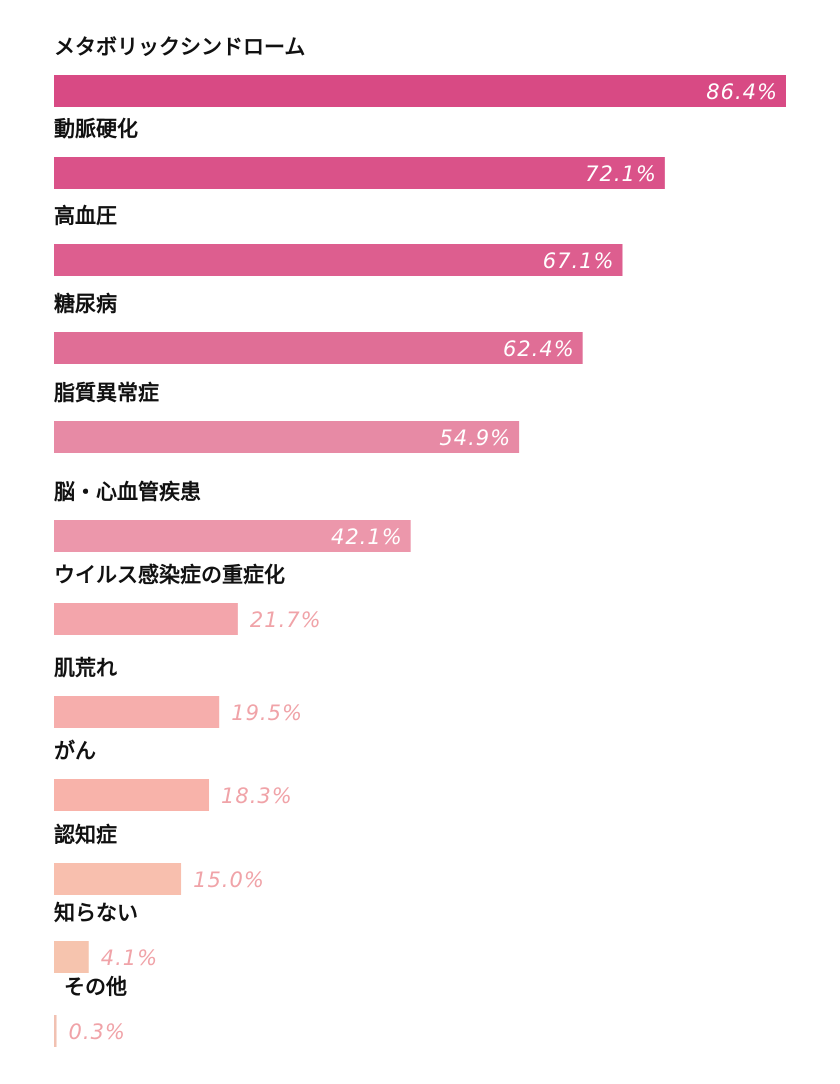 This screenshot has width=840, height=1084. I want to click on value-label: 21.7%, so click(286, 620).